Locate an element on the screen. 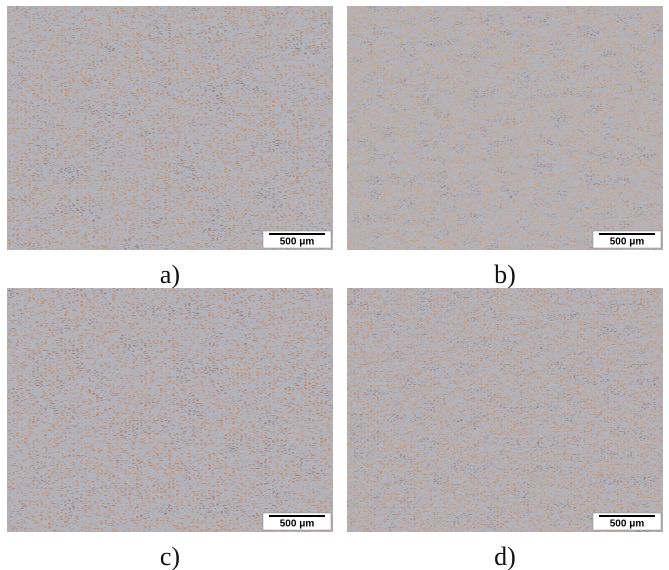  panel-label: c) is located at coordinates (170, 556).